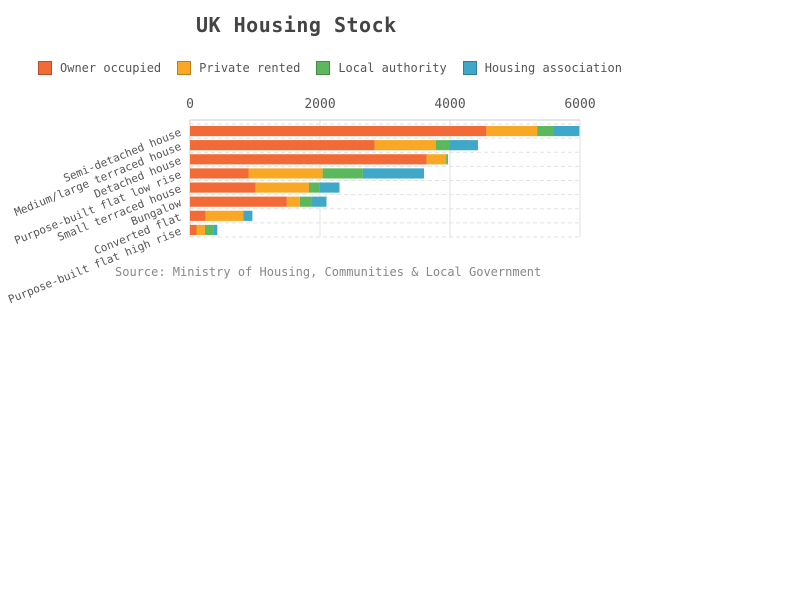 The height and width of the screenshot is (600, 800). Describe the element at coordinates (184, 68) in the screenshot. I see `legend-swatch-private-rented` at that location.